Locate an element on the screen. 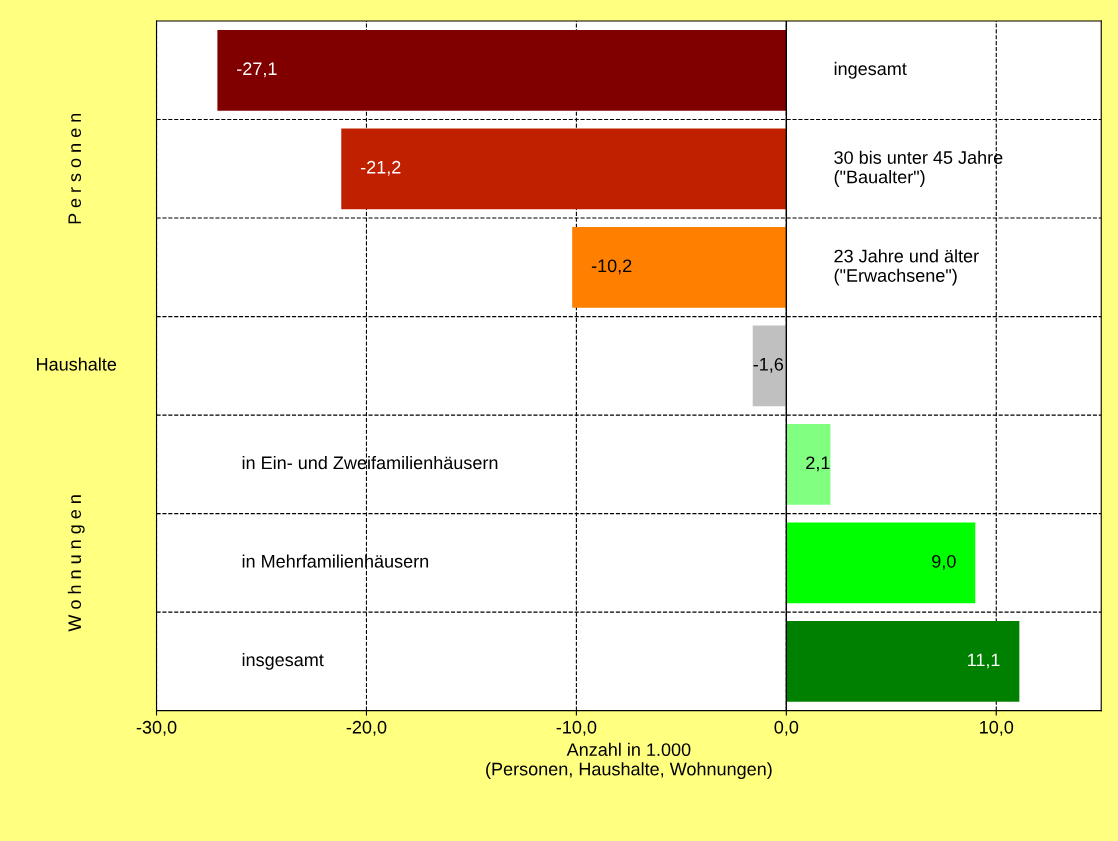 The image size is (1118, 841). y-tick-label: 23 Jahre und älter ("Erwachsene") is located at coordinates (906, 267).